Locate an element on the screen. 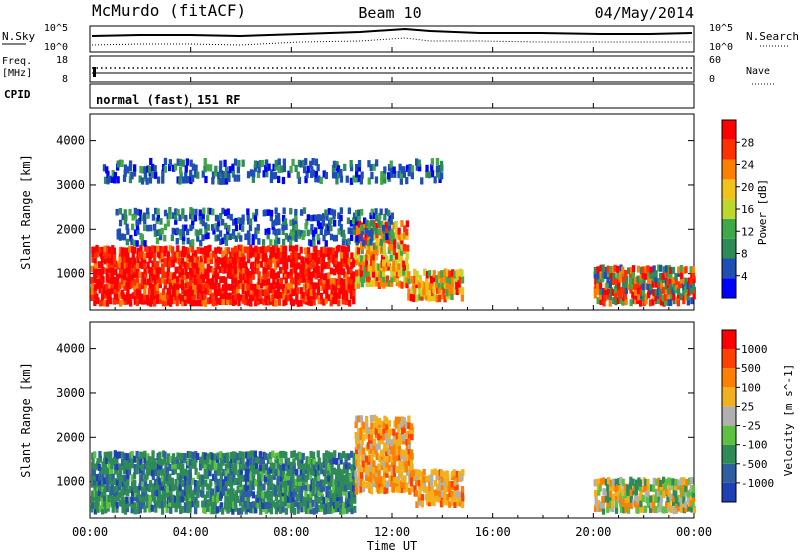 The width and height of the screenshot is (800, 554). x-tick-label: 08:00 is located at coordinates (291, 532).